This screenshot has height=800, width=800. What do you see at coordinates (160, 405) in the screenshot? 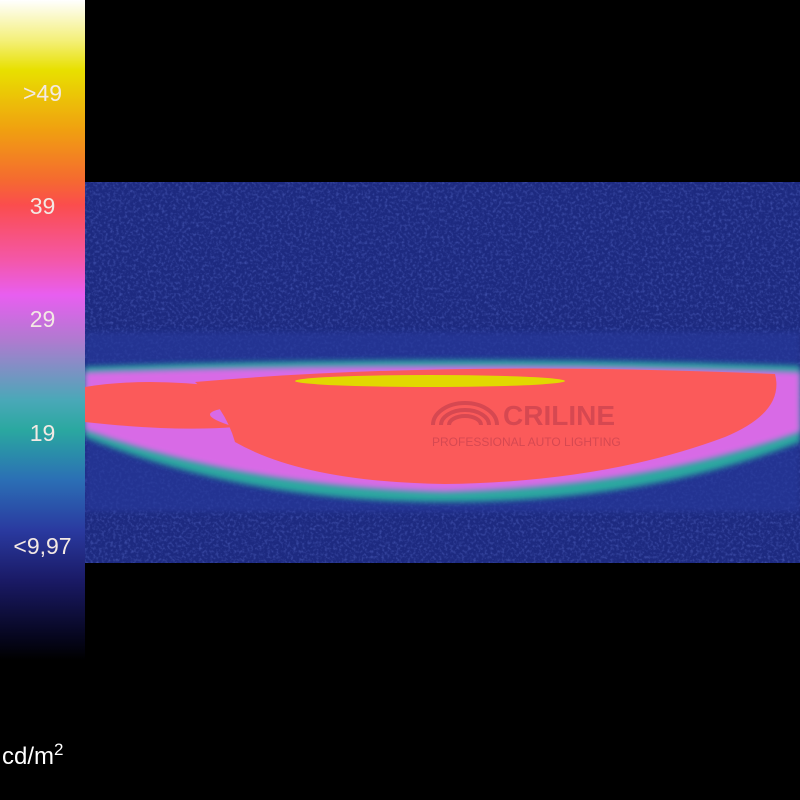
I see `left-red-lobe` at bounding box center [160, 405].